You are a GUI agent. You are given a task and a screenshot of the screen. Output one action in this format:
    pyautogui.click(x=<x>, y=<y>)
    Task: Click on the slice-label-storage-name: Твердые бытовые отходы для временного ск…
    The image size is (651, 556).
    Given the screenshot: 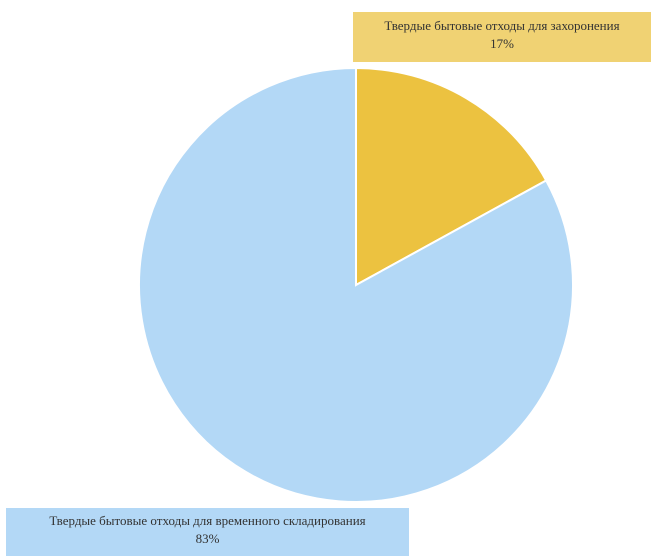 What is the action you would take?
    pyautogui.click(x=207, y=520)
    